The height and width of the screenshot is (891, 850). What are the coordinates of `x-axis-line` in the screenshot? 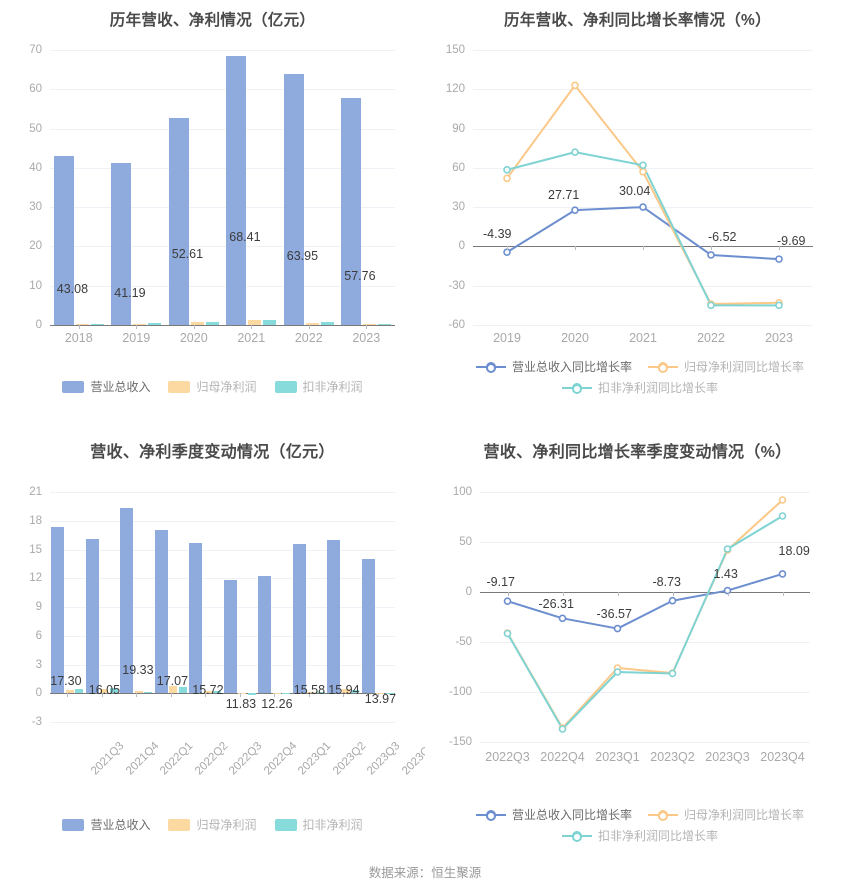 It's located at (222, 325).